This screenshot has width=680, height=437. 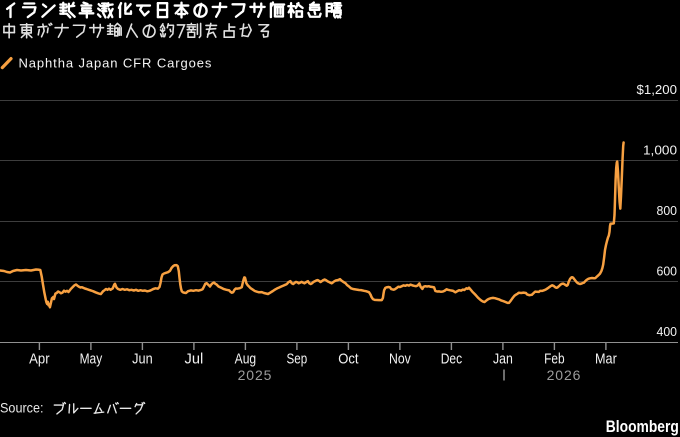 I want to click on svg-text: Jan, so click(x=503, y=360).